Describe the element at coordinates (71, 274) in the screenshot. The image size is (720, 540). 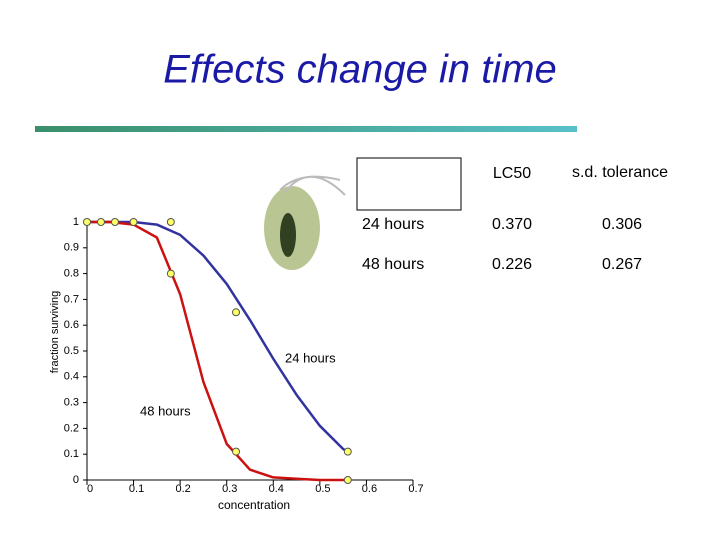
I see `y-tick-label: 0.8` at that location.